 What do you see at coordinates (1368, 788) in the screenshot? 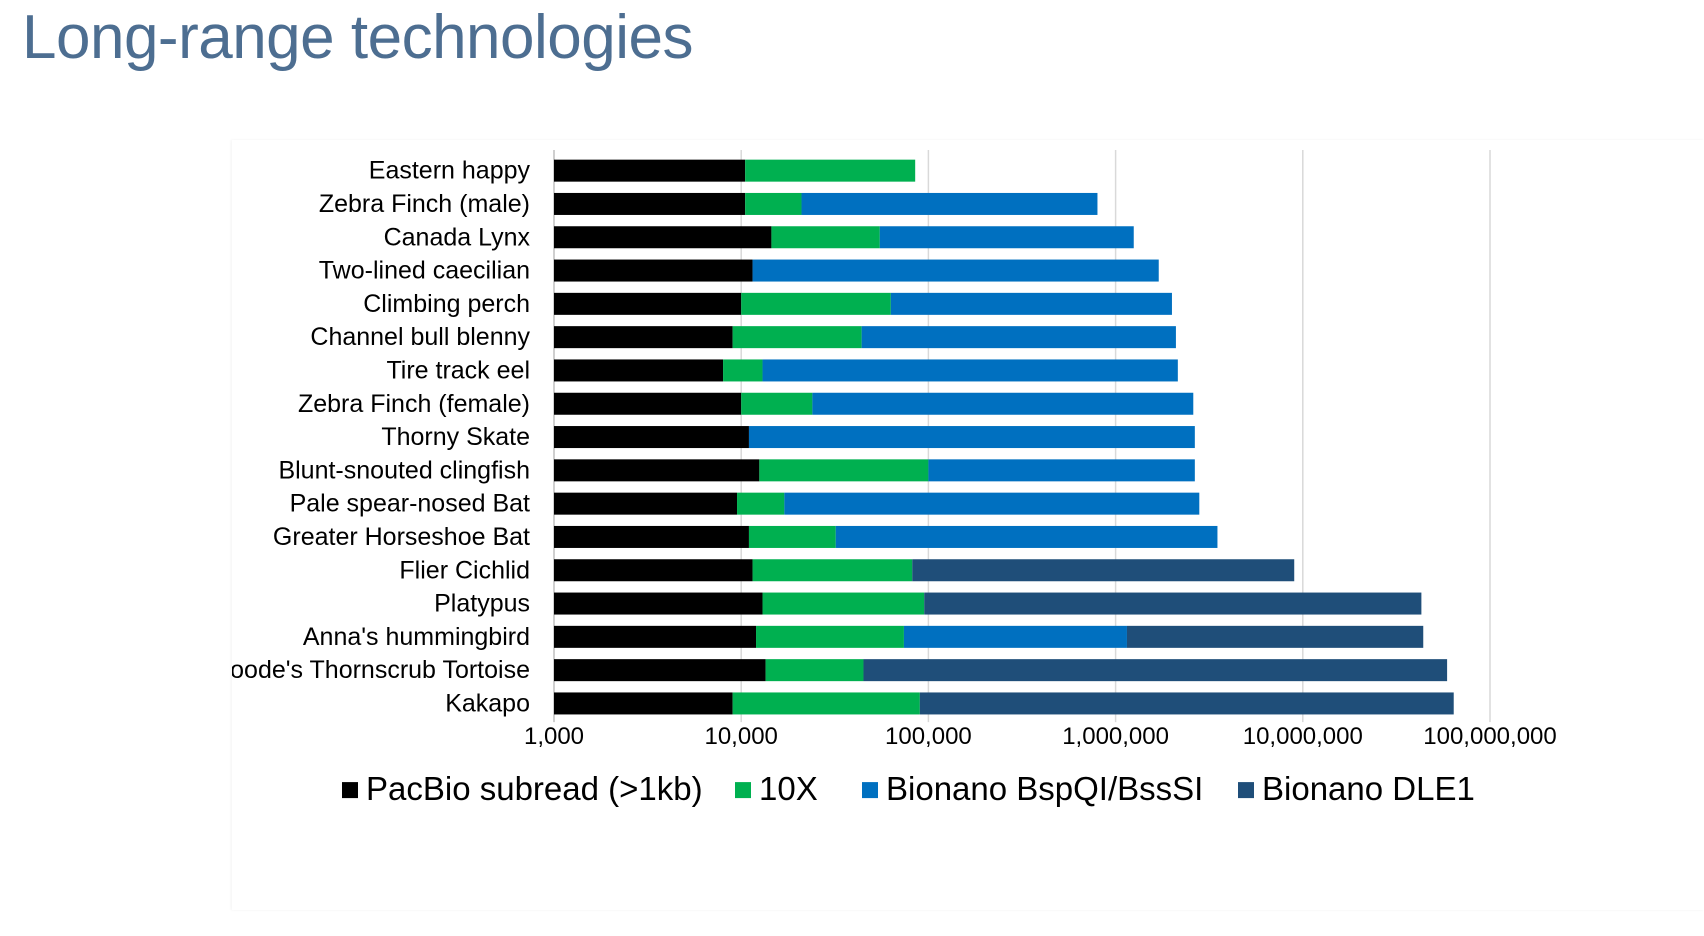
I see `legend-label: Bionano DLE1` at bounding box center [1368, 788].